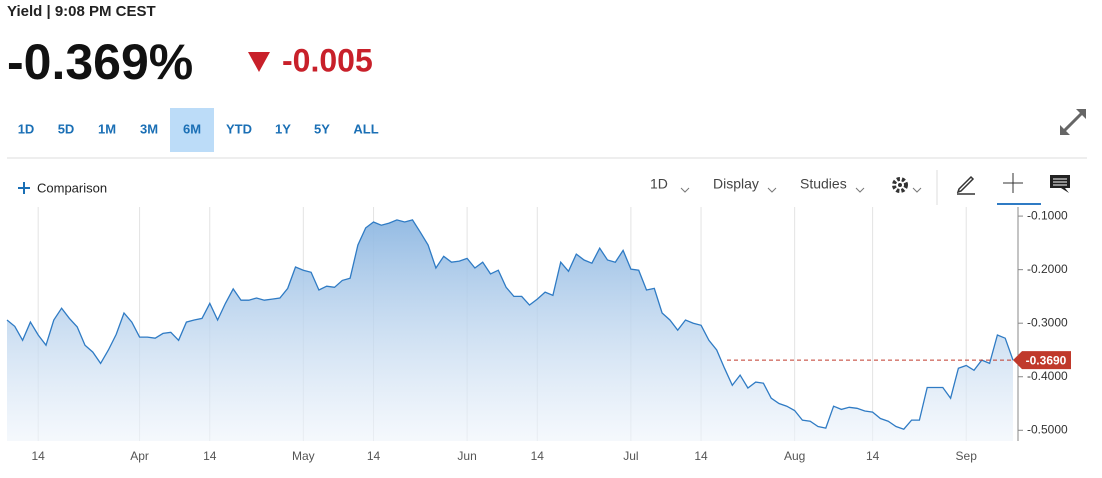  What do you see at coordinates (1047, 215) in the screenshot?
I see `y-tick-label: -0.1000` at bounding box center [1047, 215].